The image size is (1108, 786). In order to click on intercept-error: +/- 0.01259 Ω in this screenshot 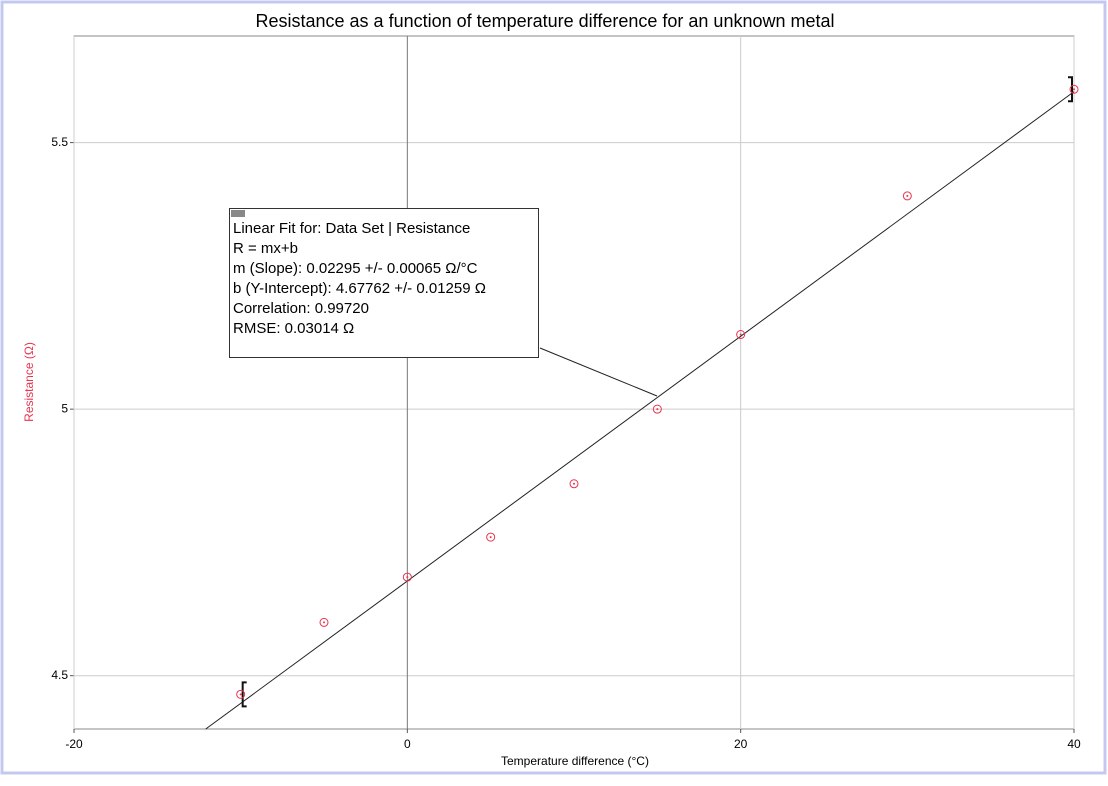, I will do `click(440, 288)`.